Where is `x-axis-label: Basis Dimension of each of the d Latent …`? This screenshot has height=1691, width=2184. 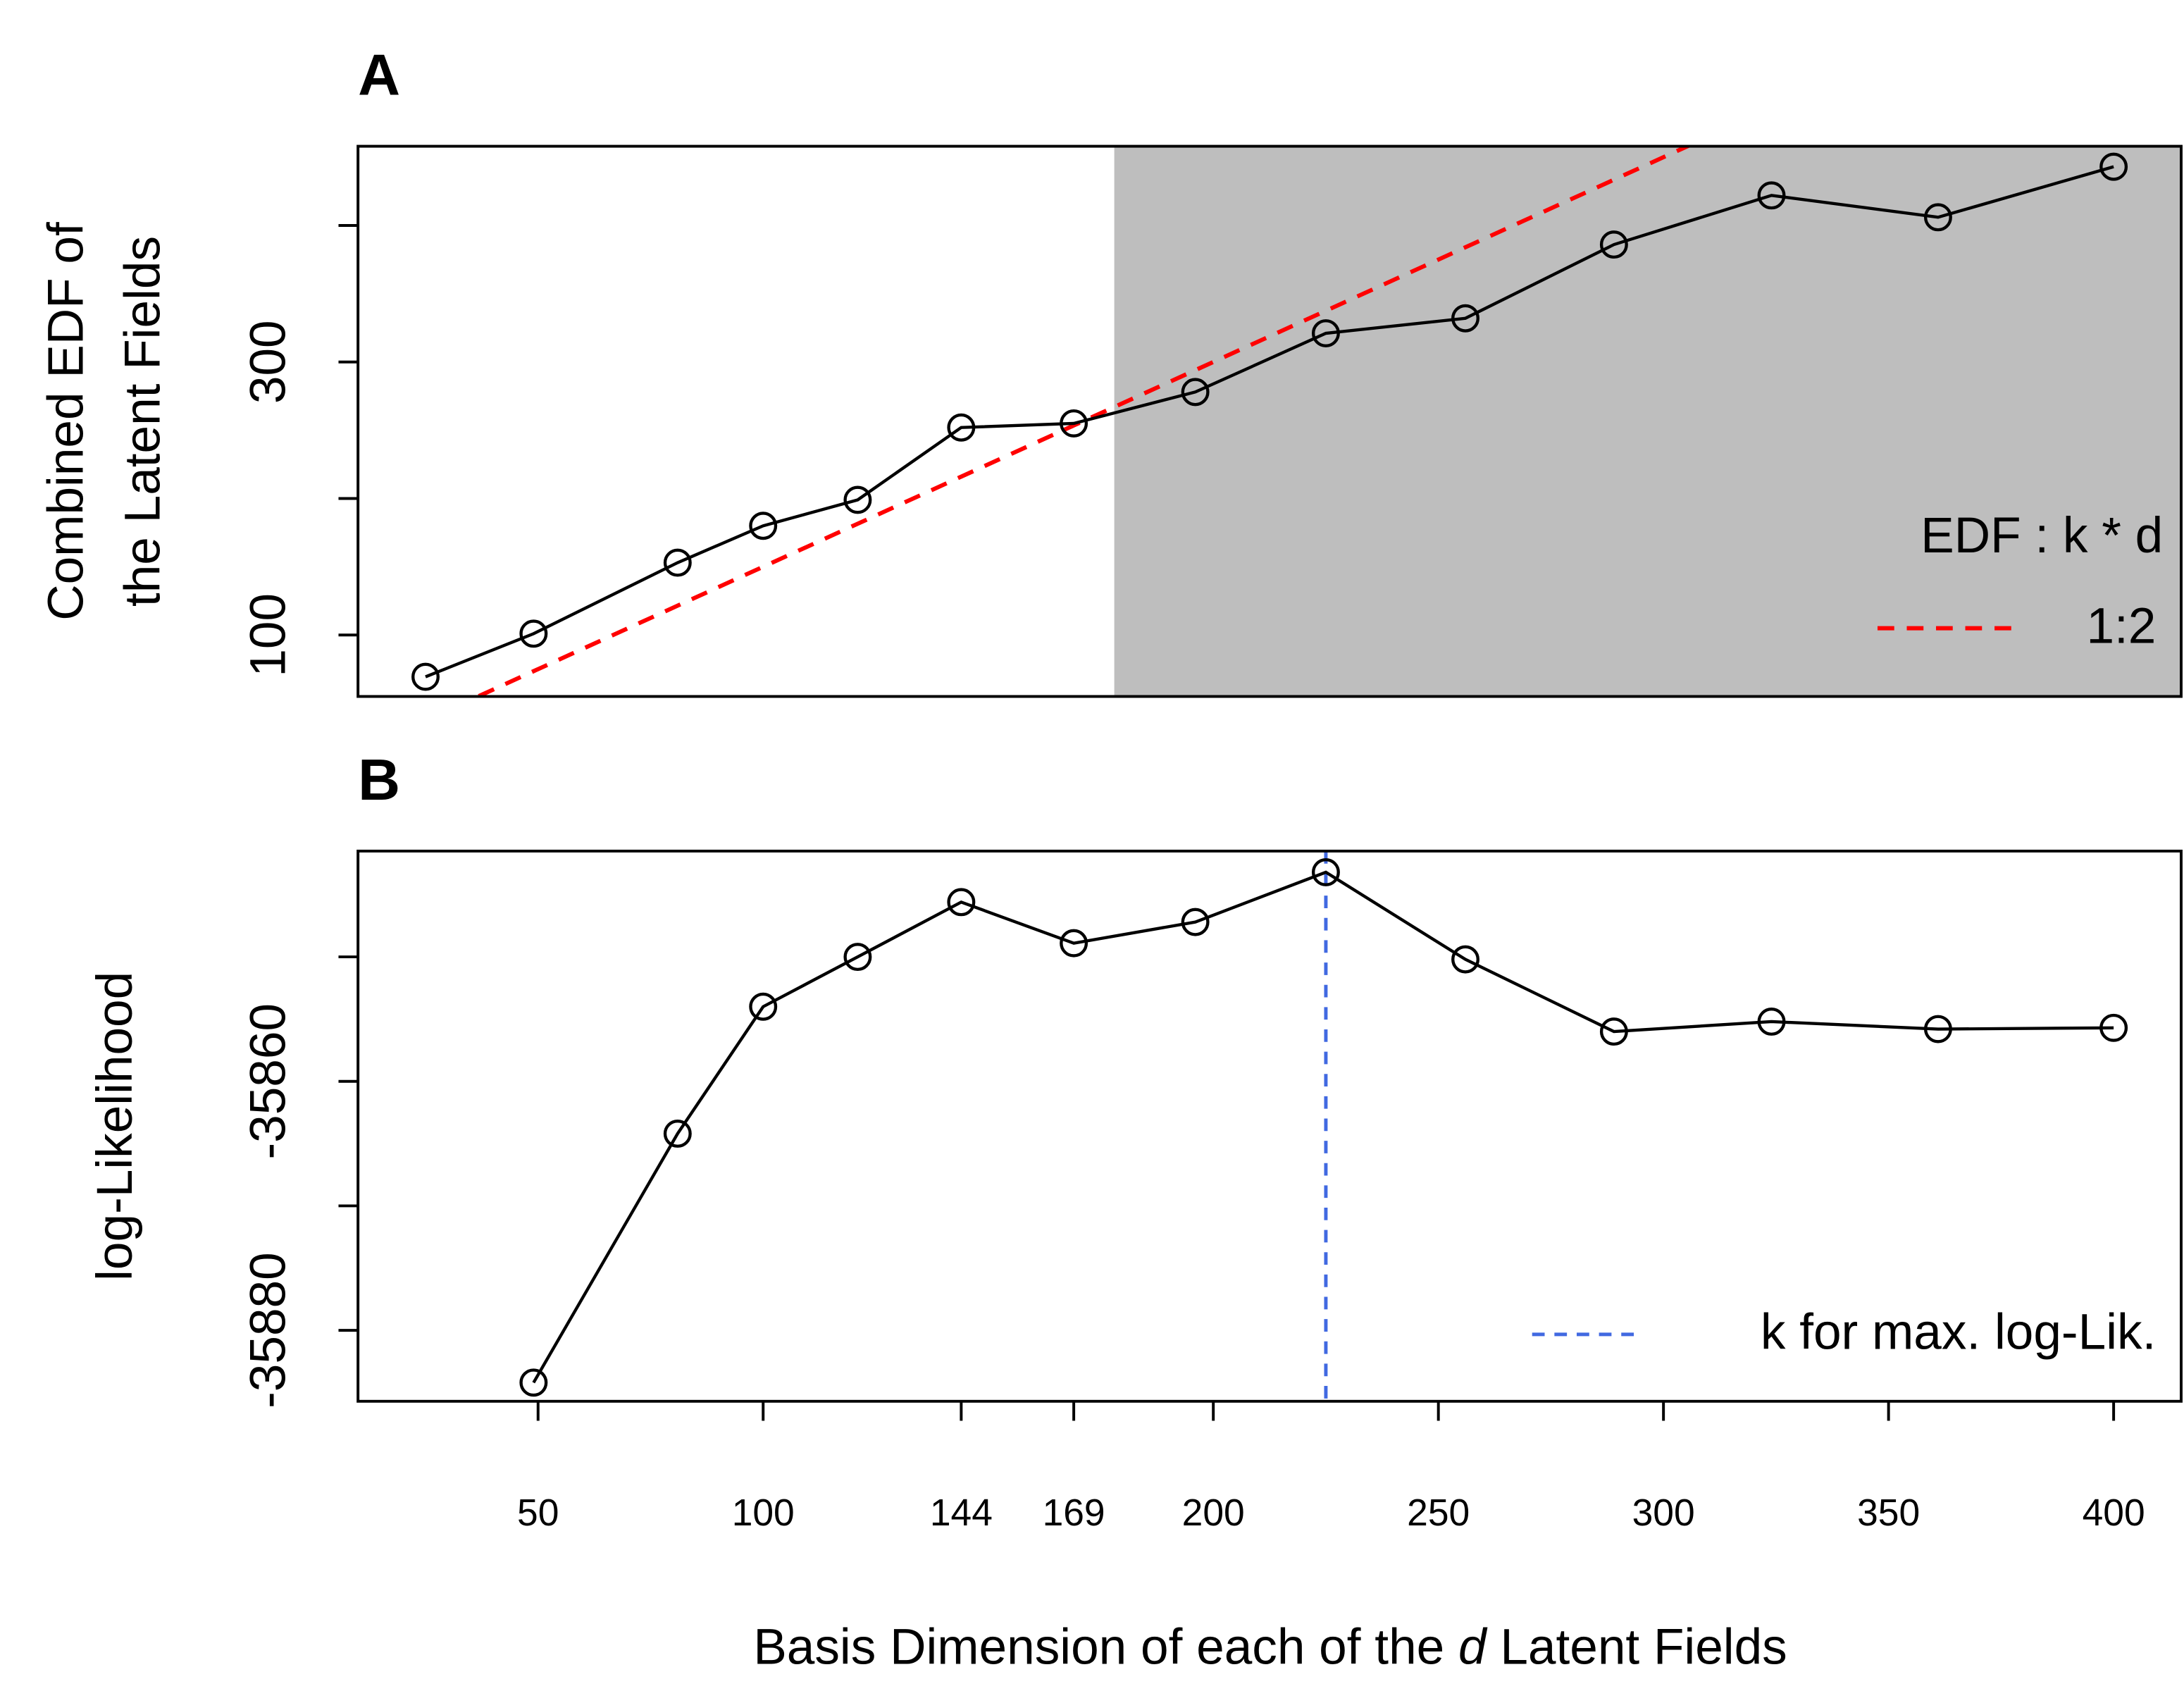 x-axis-label: Basis Dimension of each of the d Latent … is located at coordinates (1270, 1647).